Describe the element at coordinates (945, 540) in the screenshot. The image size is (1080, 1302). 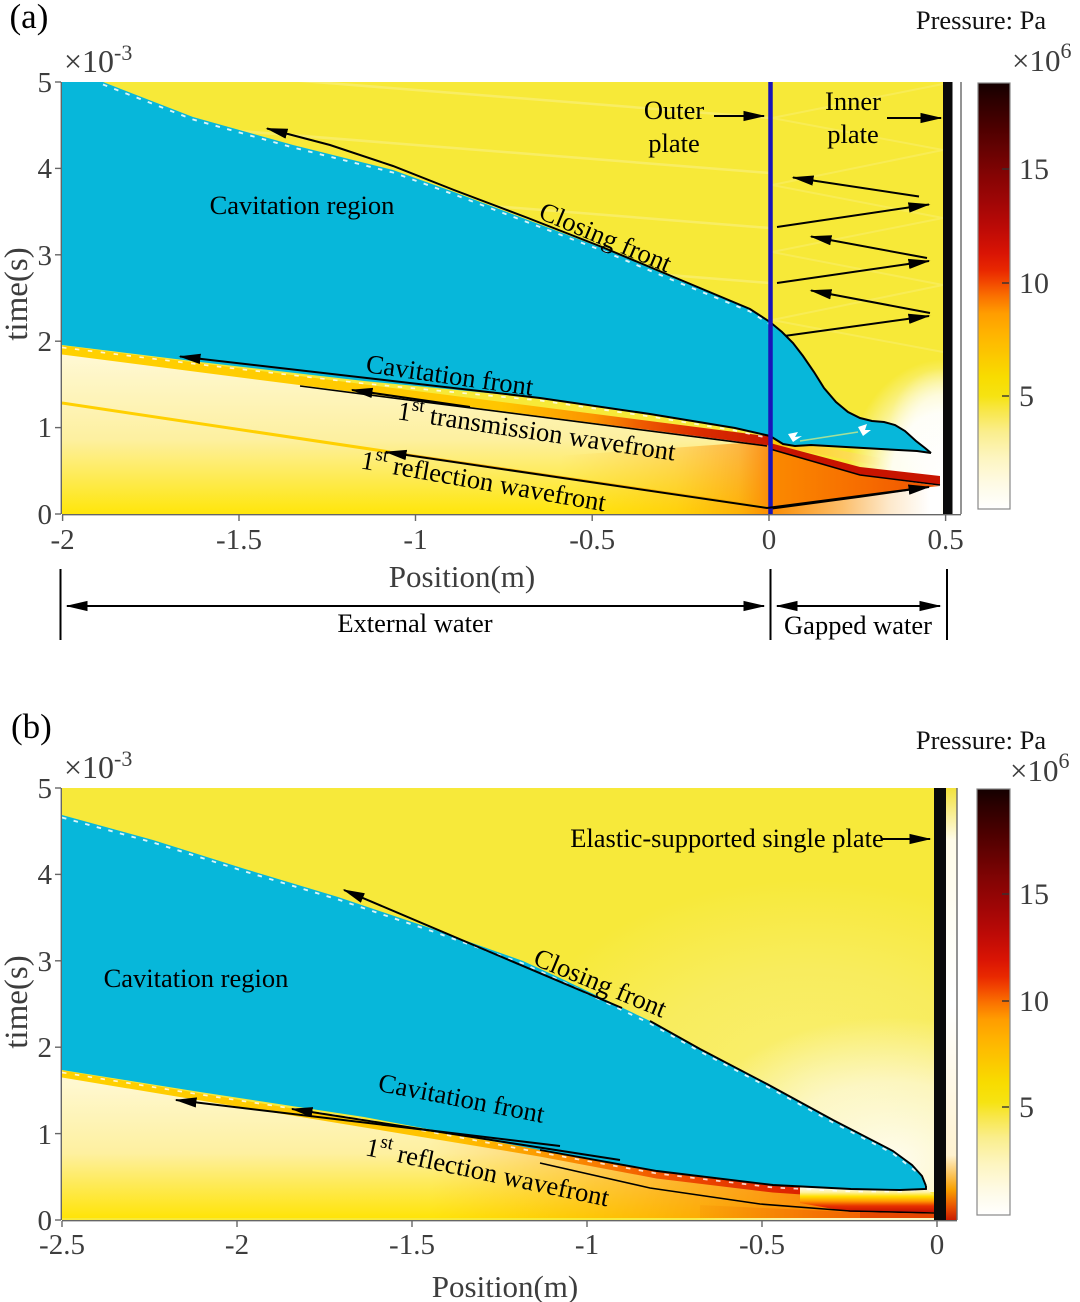
I see `svg-text: 0.5` at that location.